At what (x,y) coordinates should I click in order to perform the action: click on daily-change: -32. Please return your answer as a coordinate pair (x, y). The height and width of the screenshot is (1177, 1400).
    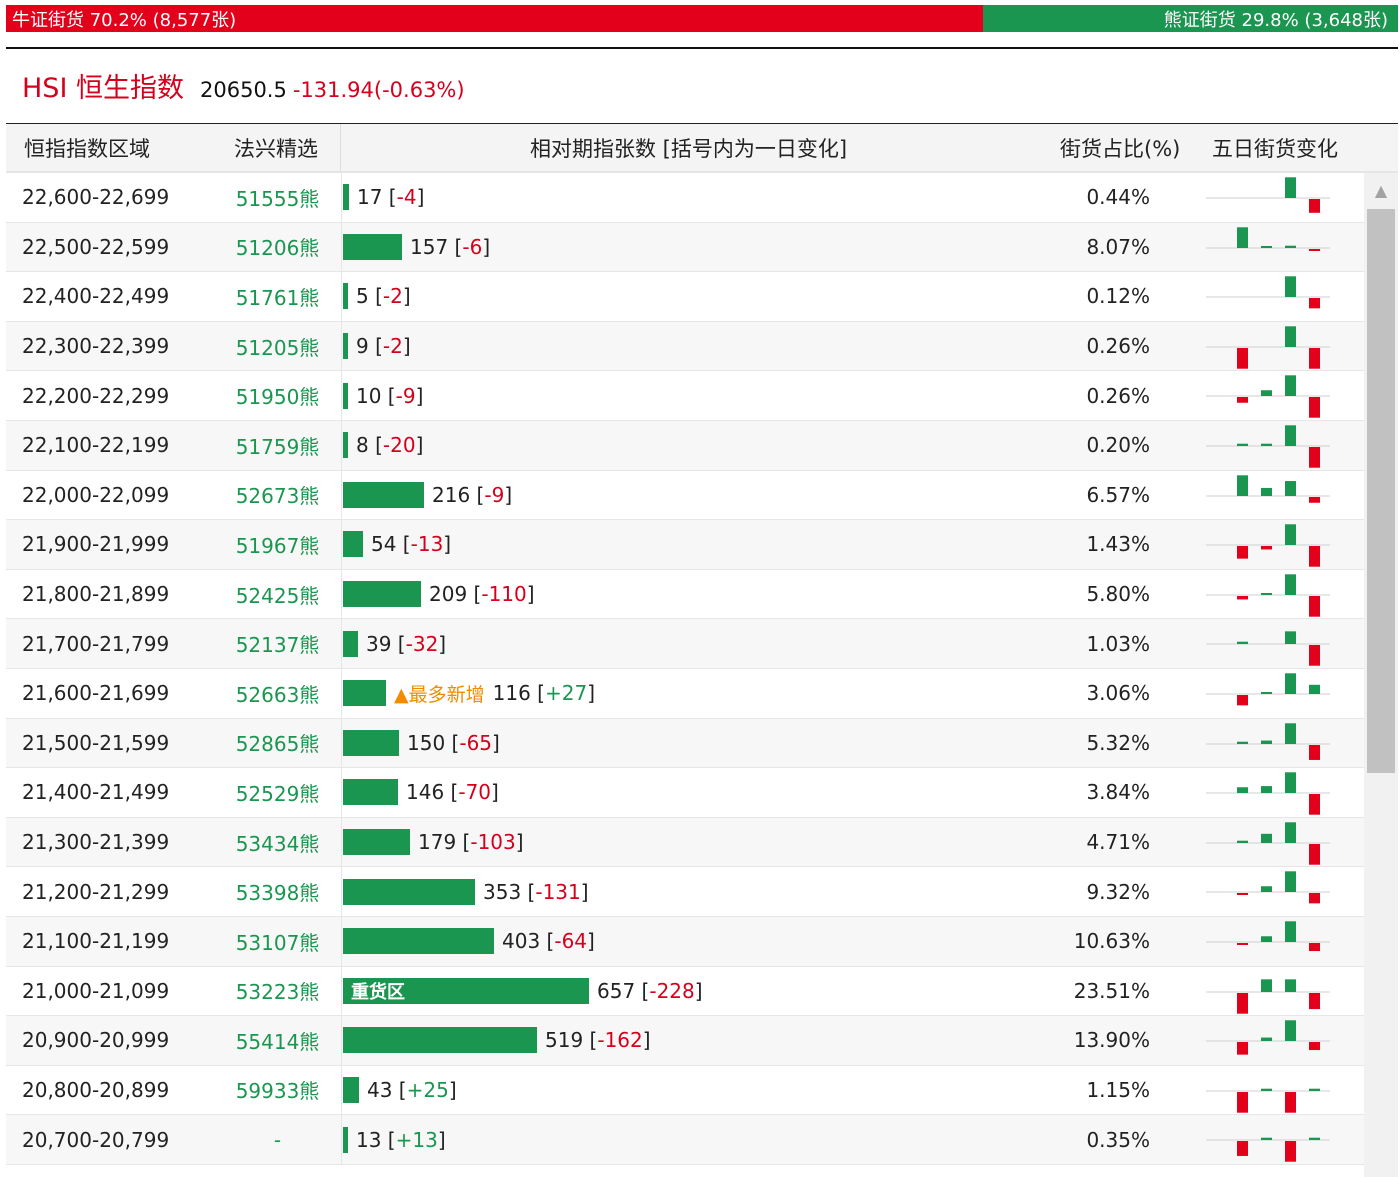
    Looking at the image, I should click on (422, 643).